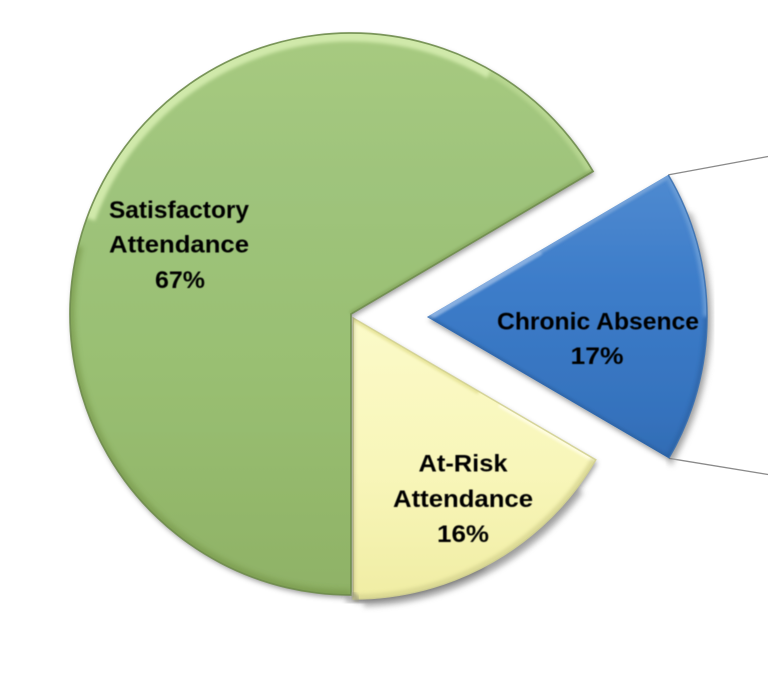 This screenshot has height=678, width=768. What do you see at coordinates (463, 534) in the screenshot?
I see `svg-text: 16%` at bounding box center [463, 534].